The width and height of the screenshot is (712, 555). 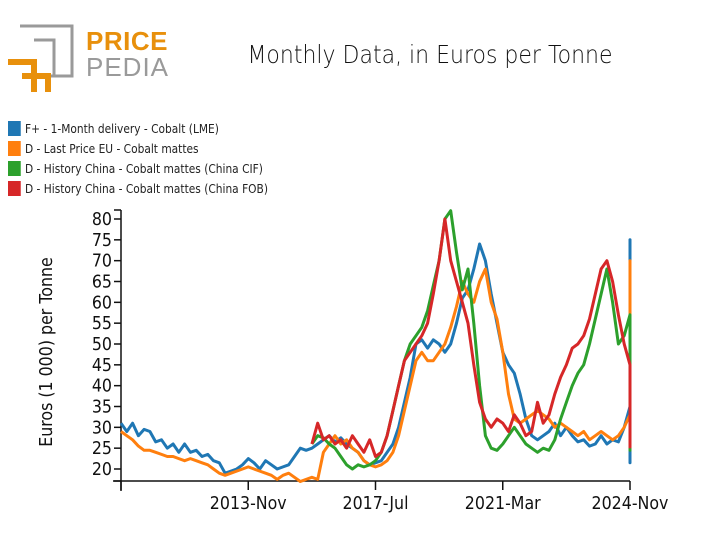 I want to click on chart-title: Monthly Data, in Euros per Tonne, so click(x=430, y=54).